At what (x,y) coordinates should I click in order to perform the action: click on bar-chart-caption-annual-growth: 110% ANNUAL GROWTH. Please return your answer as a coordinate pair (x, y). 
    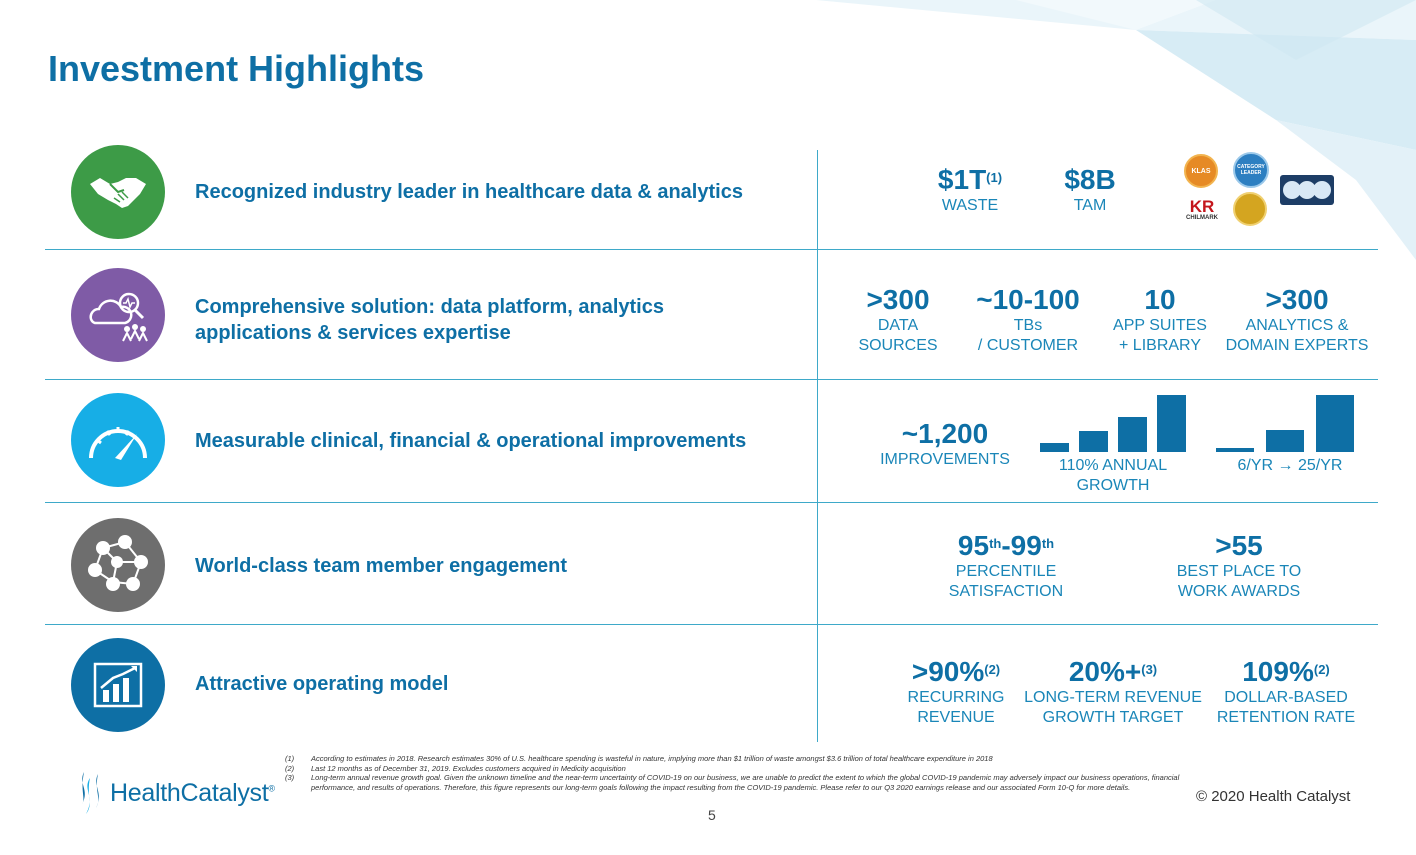
    Looking at the image, I should click on (1113, 475).